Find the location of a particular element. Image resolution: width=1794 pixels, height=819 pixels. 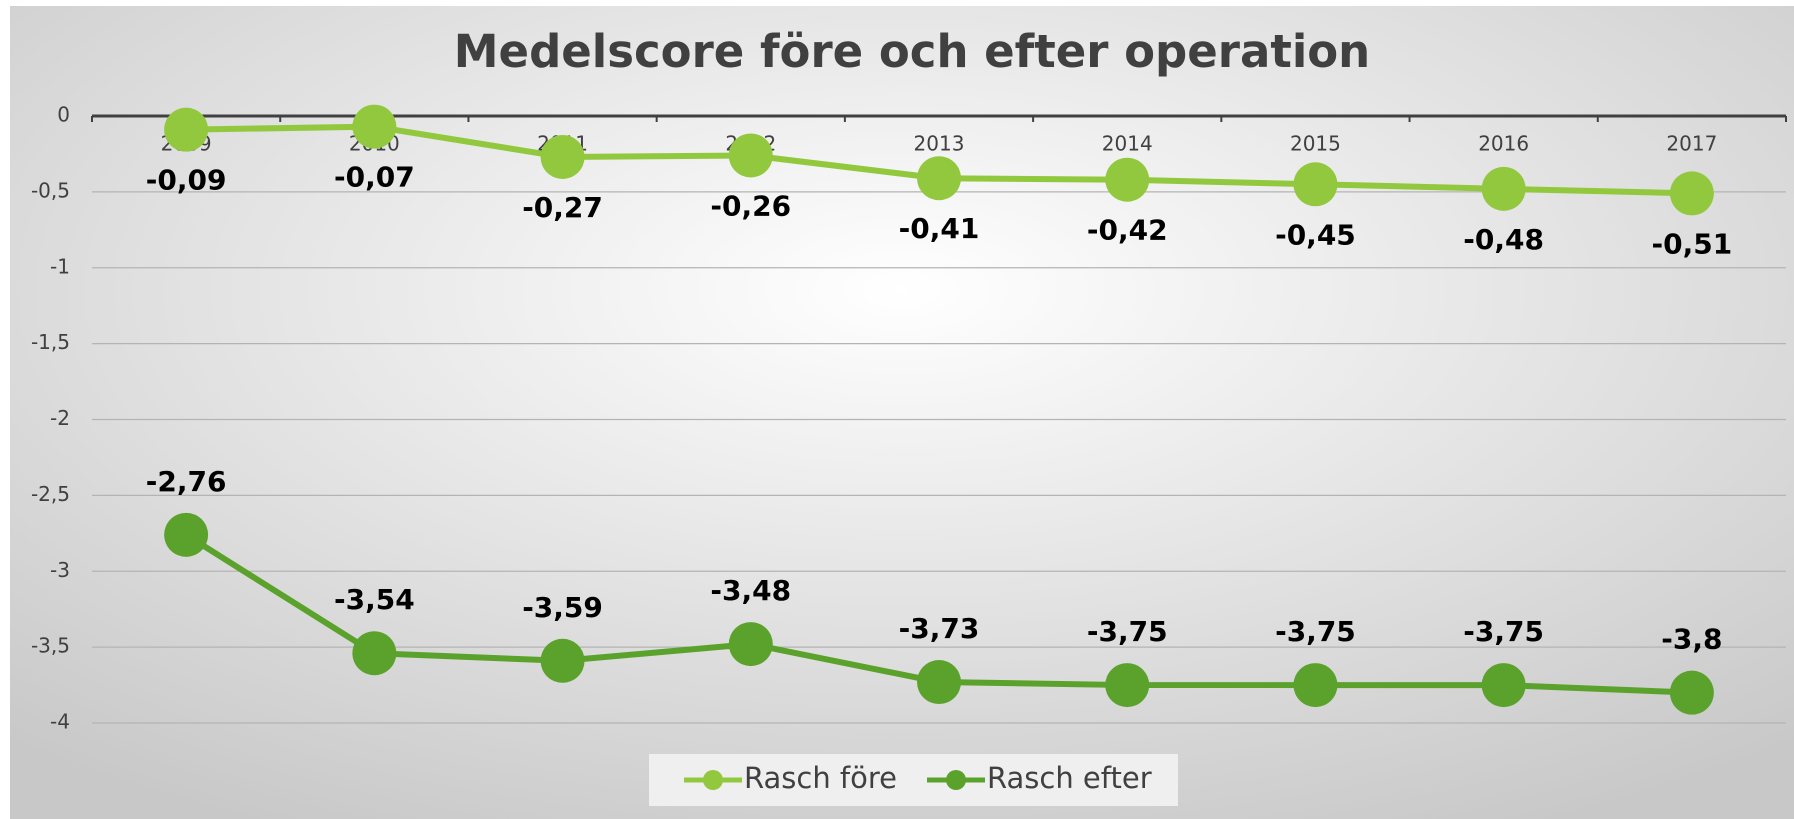

y-tick-label: -1 is located at coordinates (60, 266).